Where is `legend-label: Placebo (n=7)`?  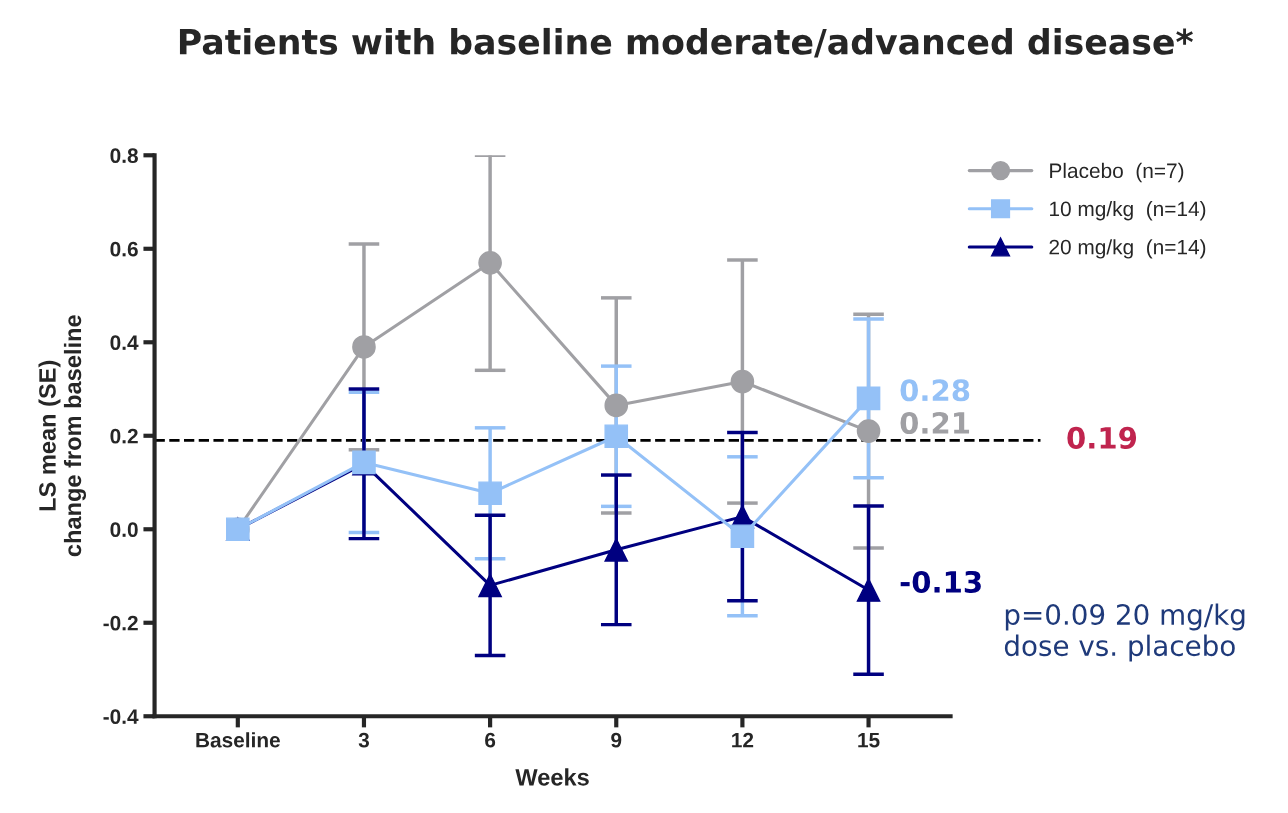 legend-label: Placebo (n=7) is located at coordinates (1117, 172).